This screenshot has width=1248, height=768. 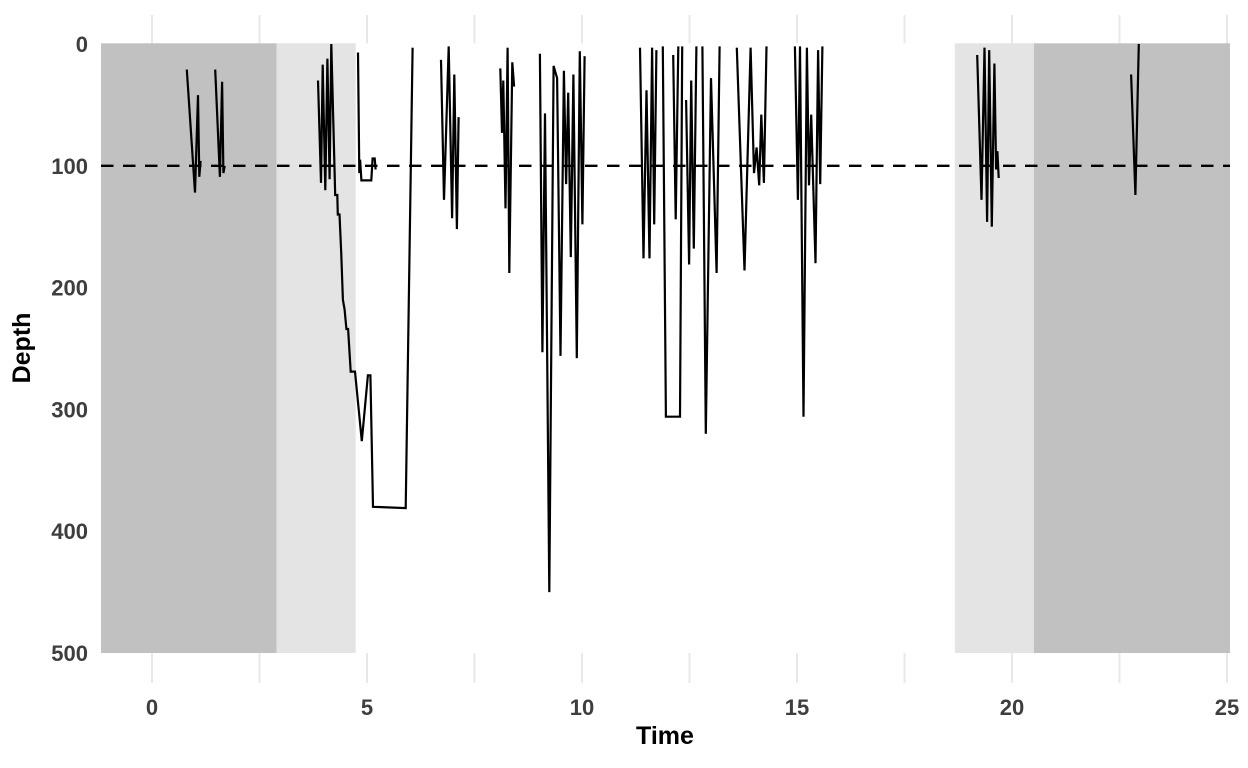 What do you see at coordinates (1012, 707) in the screenshot?
I see `x-tick-label: 20` at bounding box center [1012, 707].